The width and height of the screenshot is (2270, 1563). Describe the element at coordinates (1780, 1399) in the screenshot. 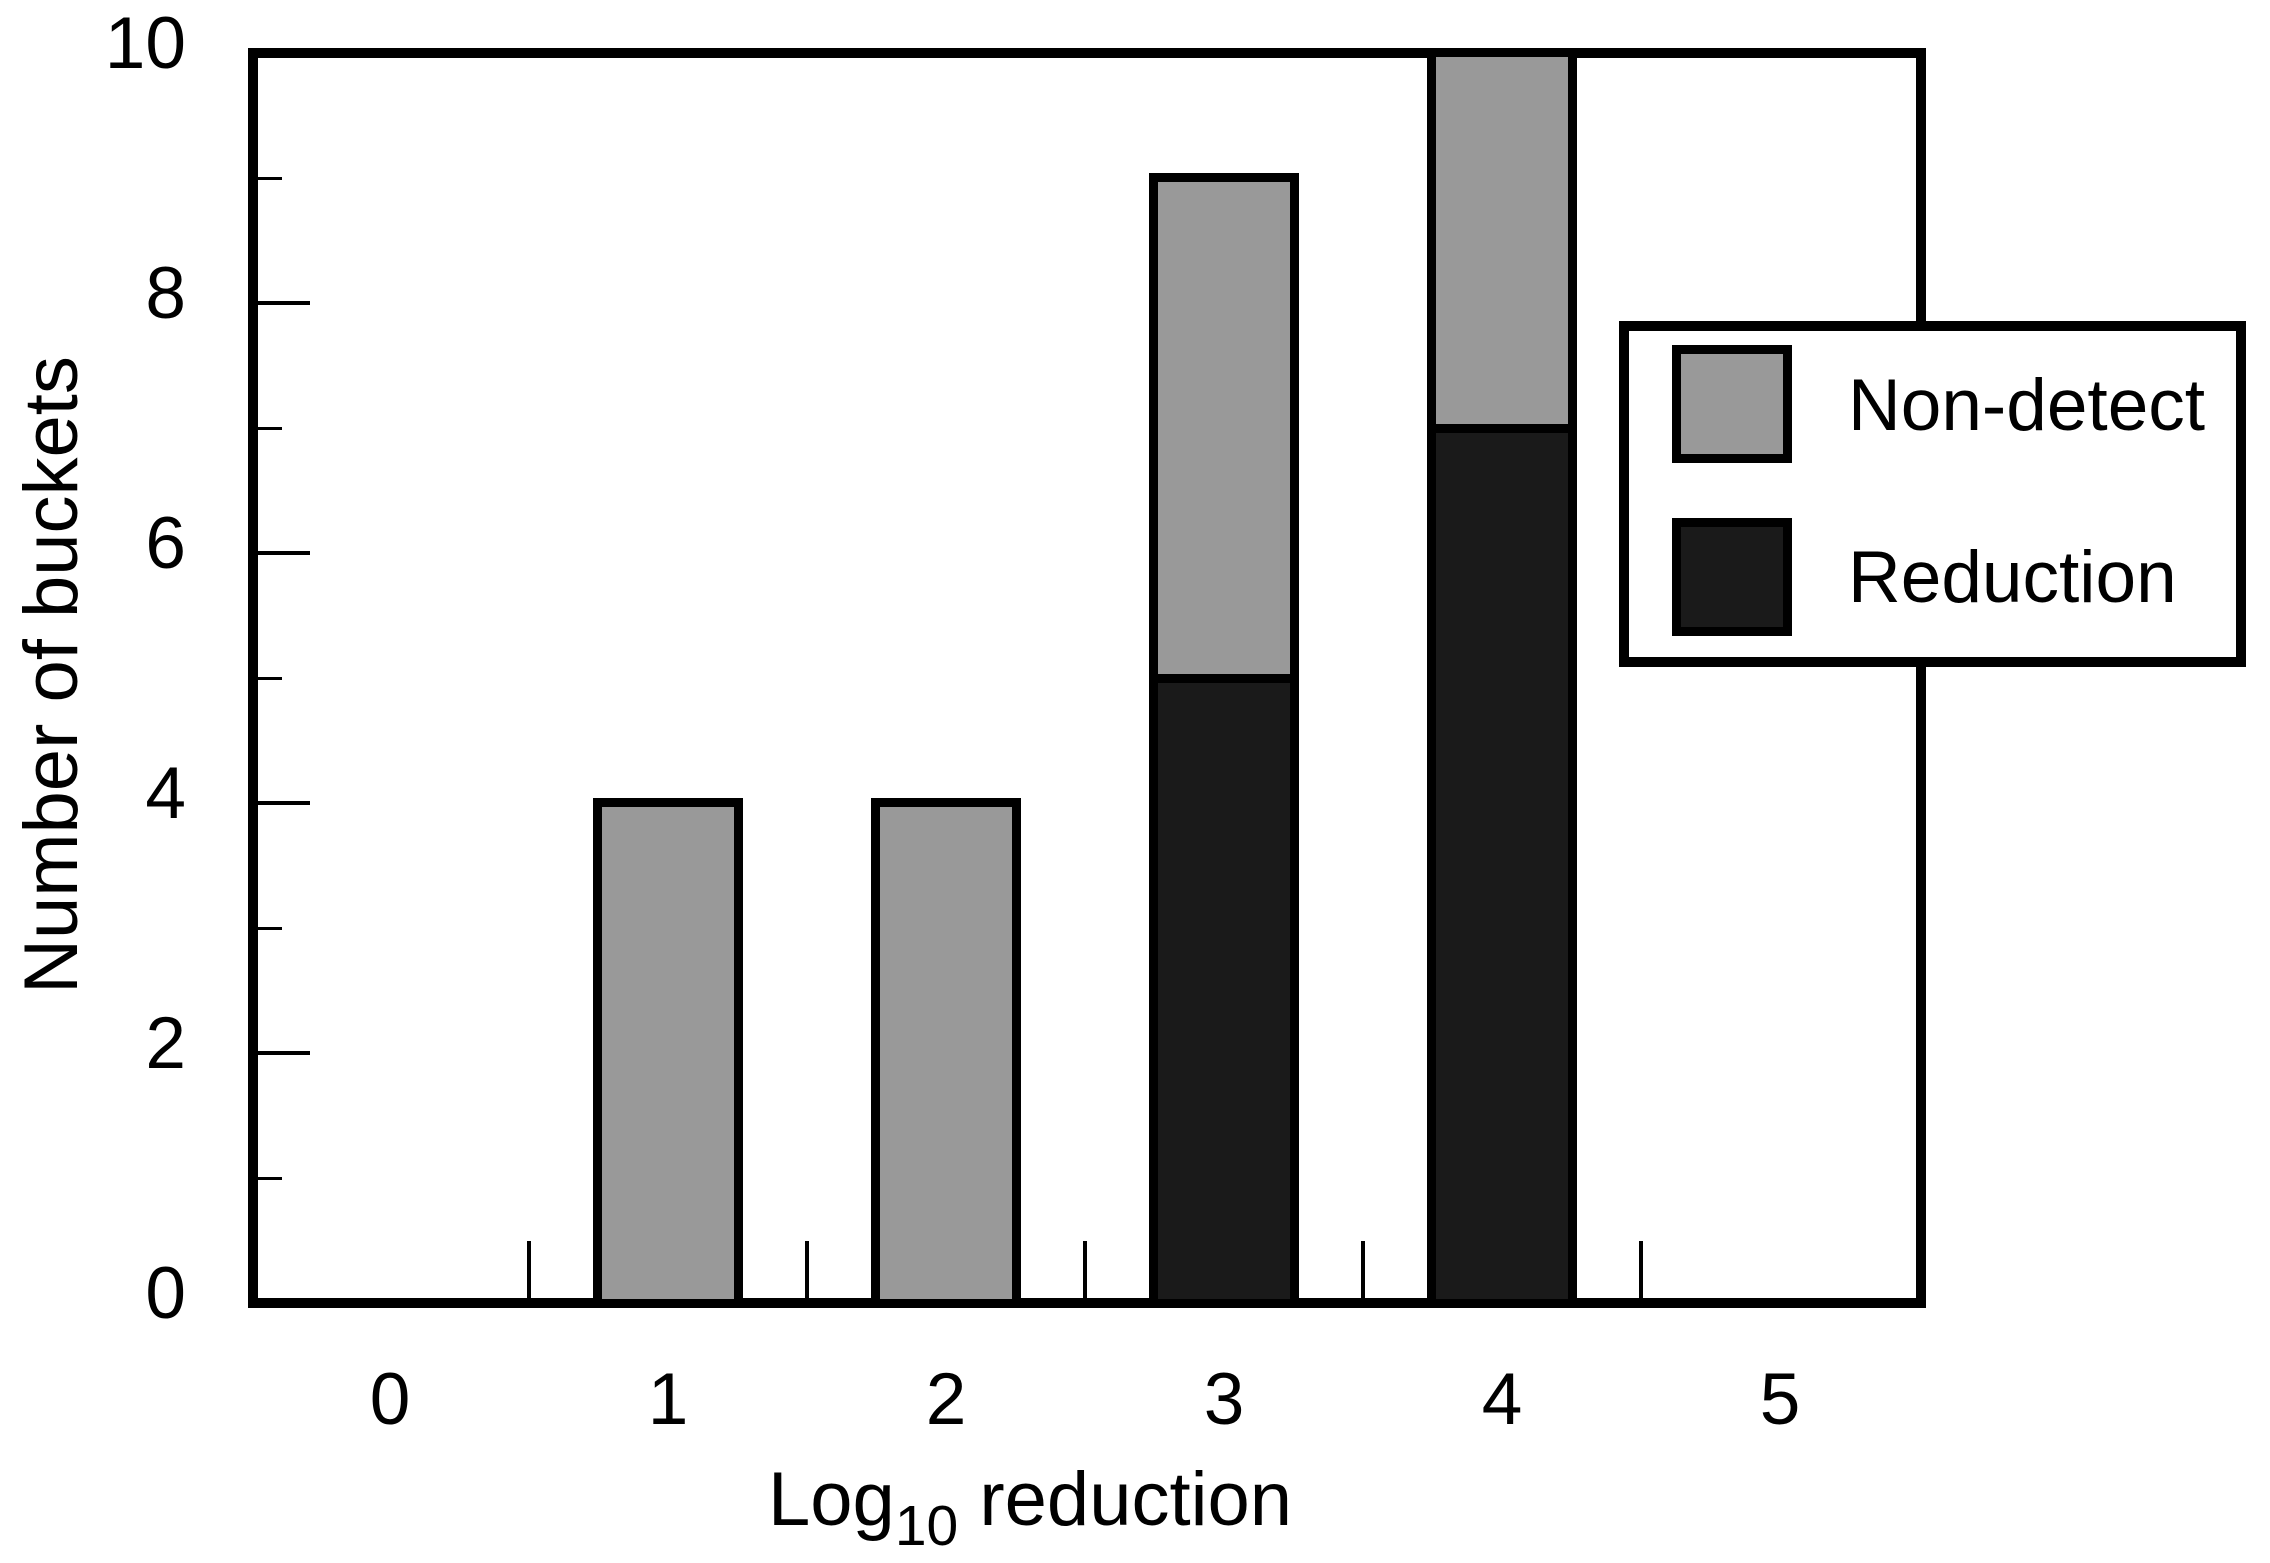

I see `x-tick-label: 5` at that location.